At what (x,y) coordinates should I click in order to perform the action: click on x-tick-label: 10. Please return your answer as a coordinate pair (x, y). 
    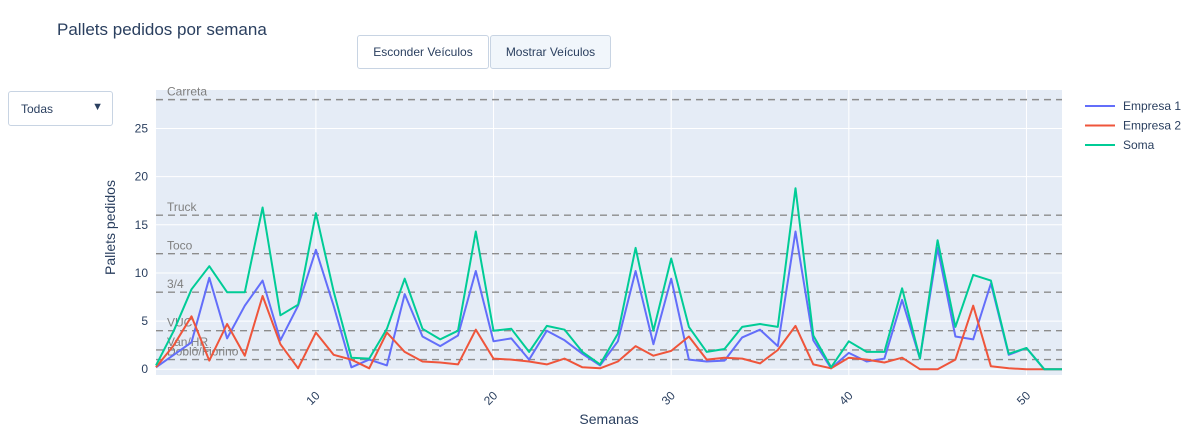
    Looking at the image, I should click on (313, 398).